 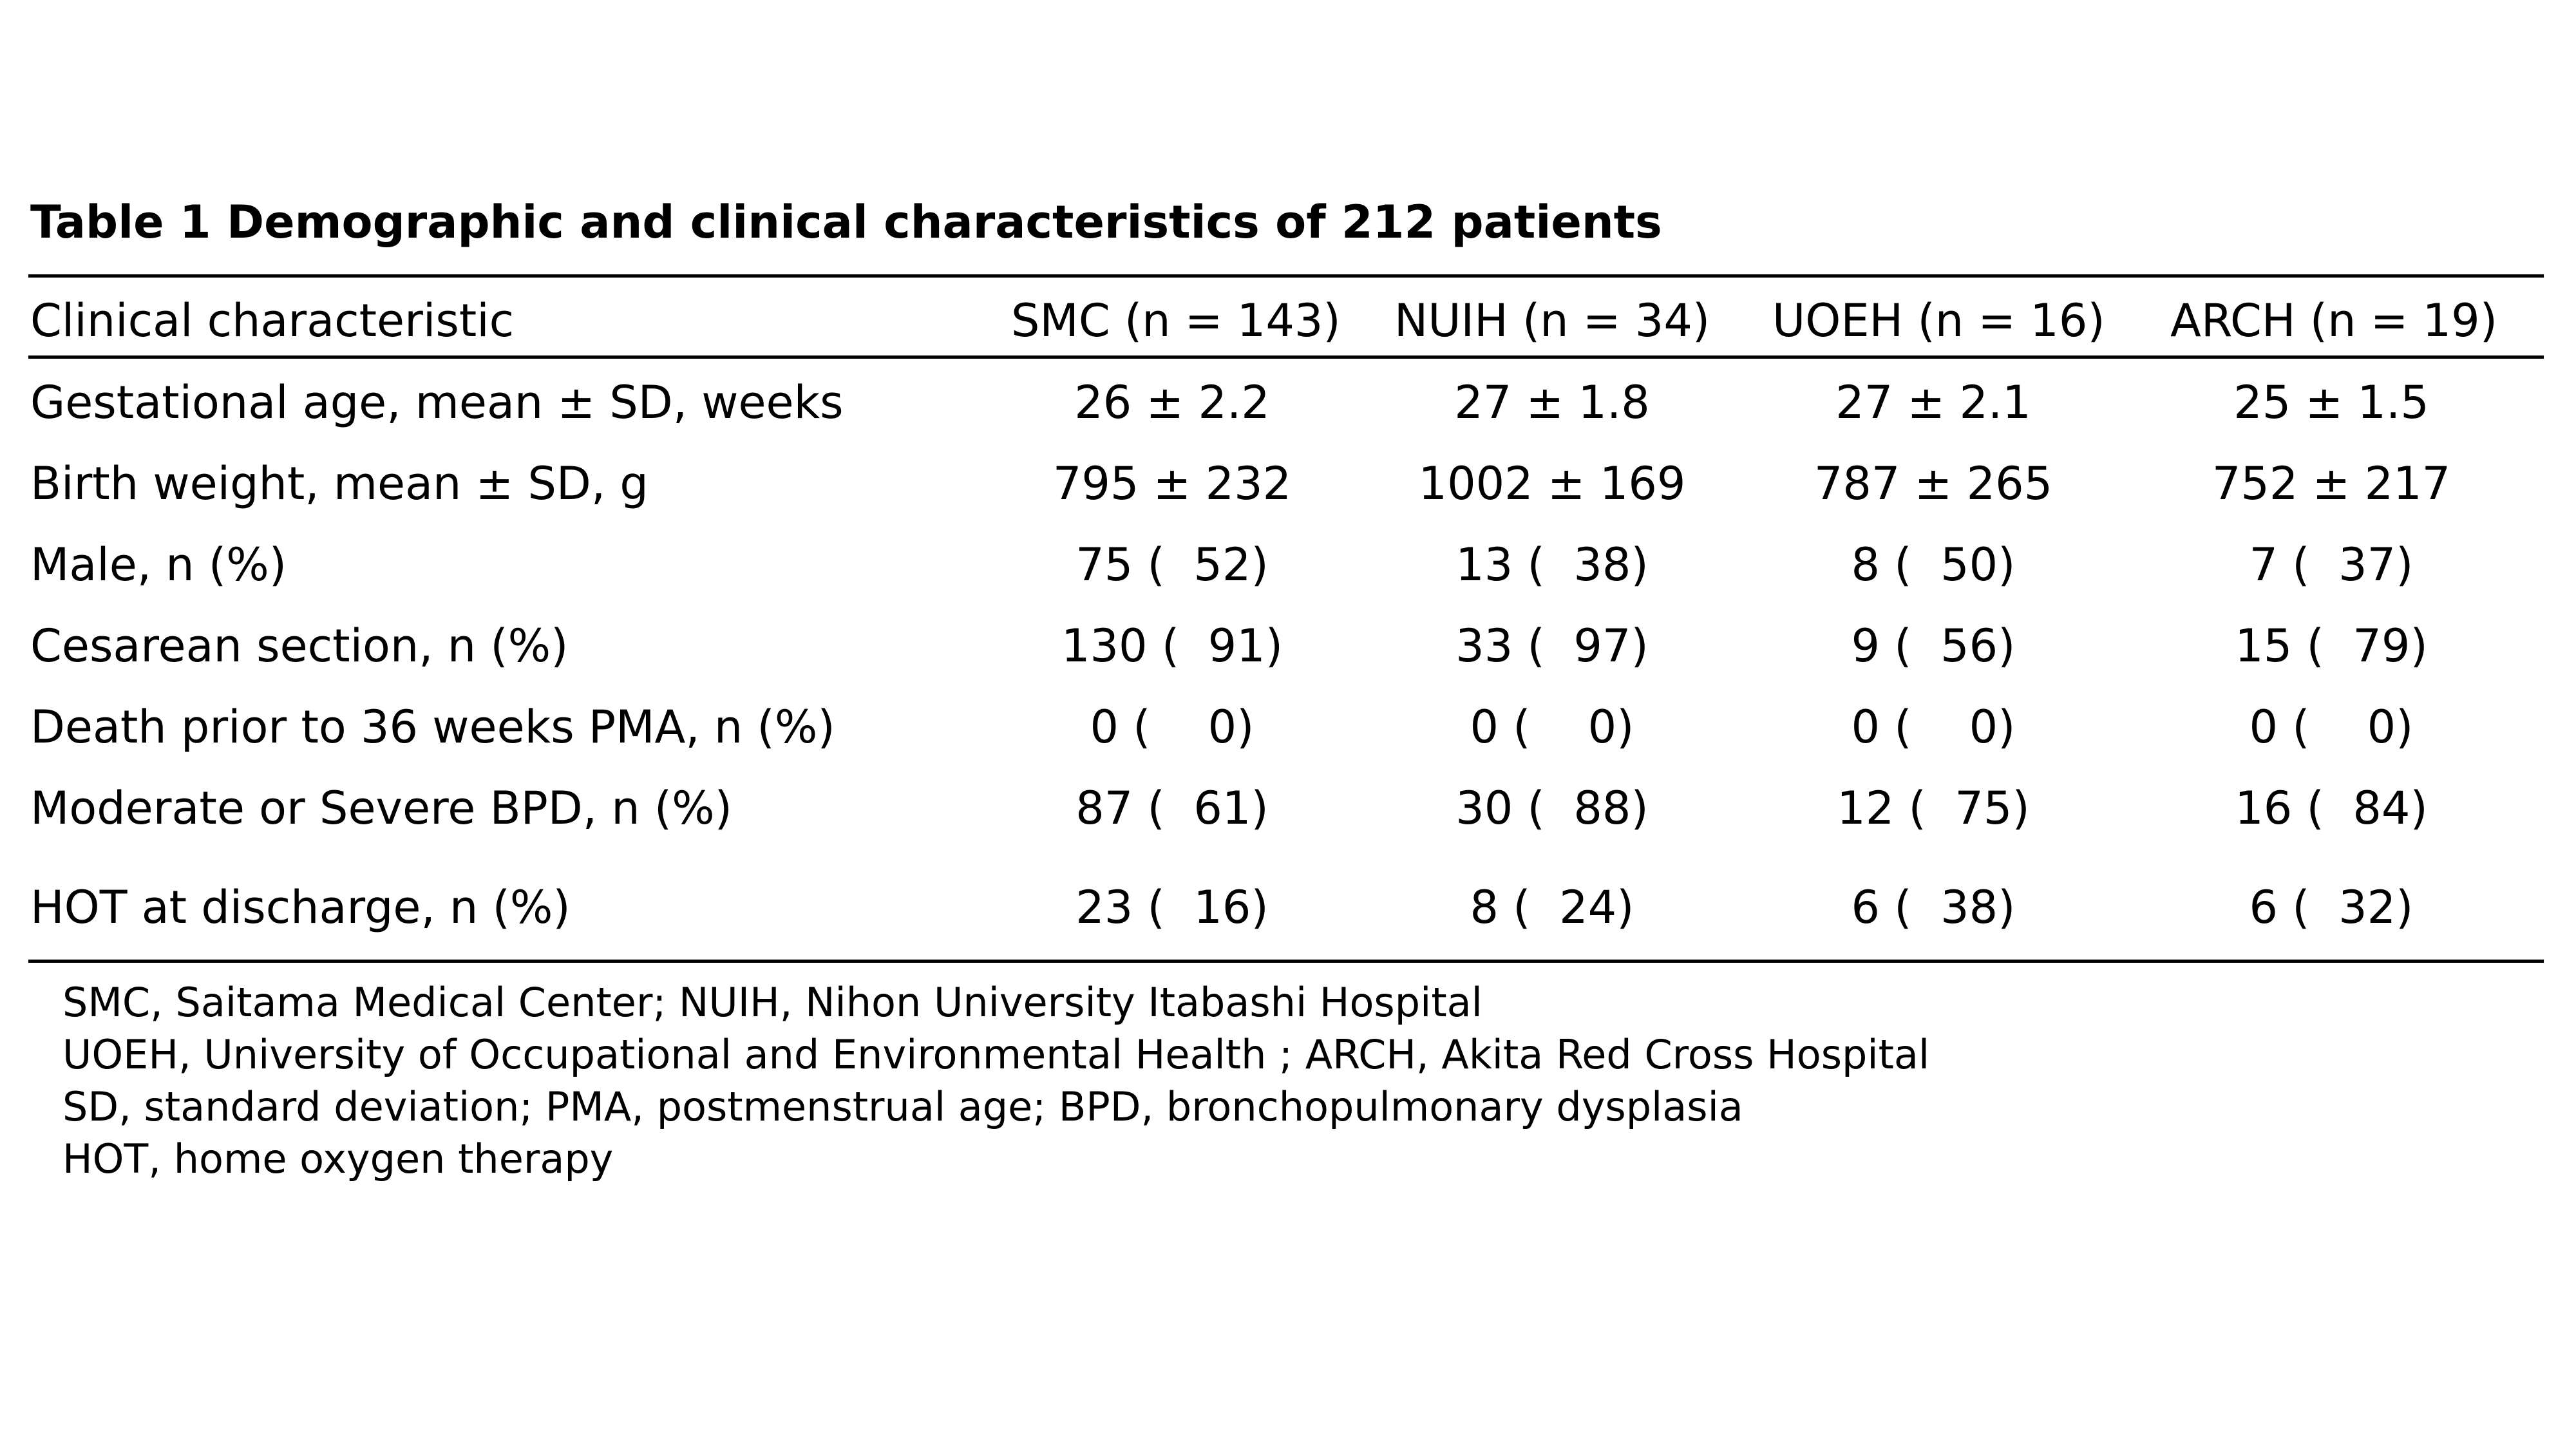 What do you see at coordinates (1933, 646) in the screenshot?
I see `table-cell: 9 ( 56)` at bounding box center [1933, 646].